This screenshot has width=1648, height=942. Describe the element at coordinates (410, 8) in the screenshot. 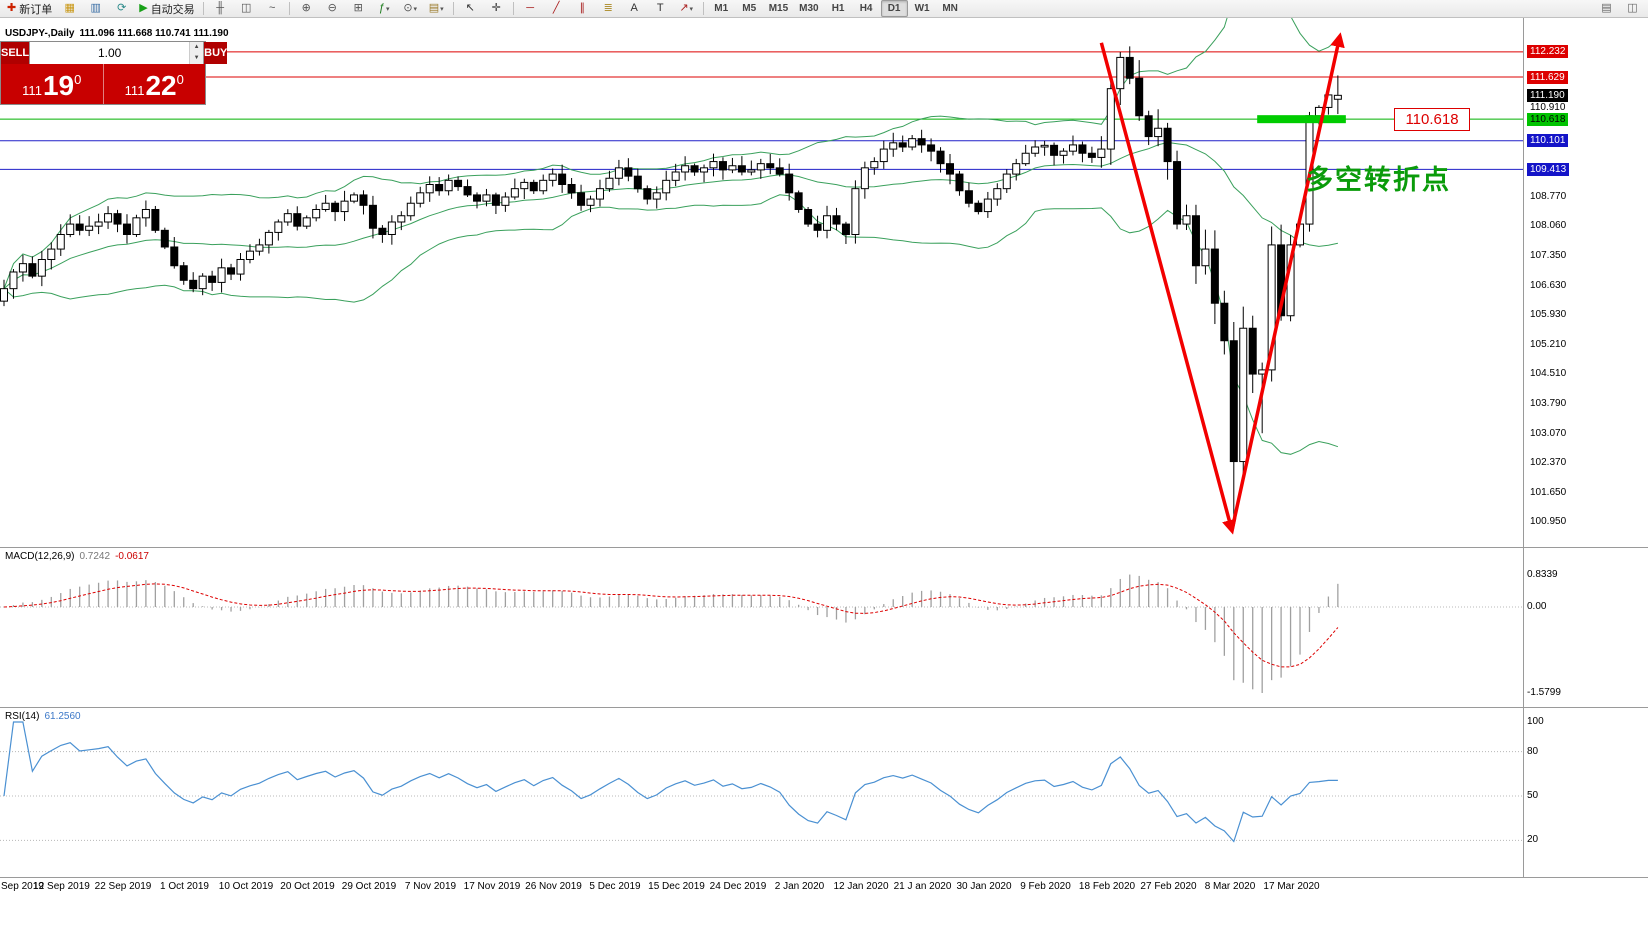

I see `periods-button: ⊙ ▾` at that location.